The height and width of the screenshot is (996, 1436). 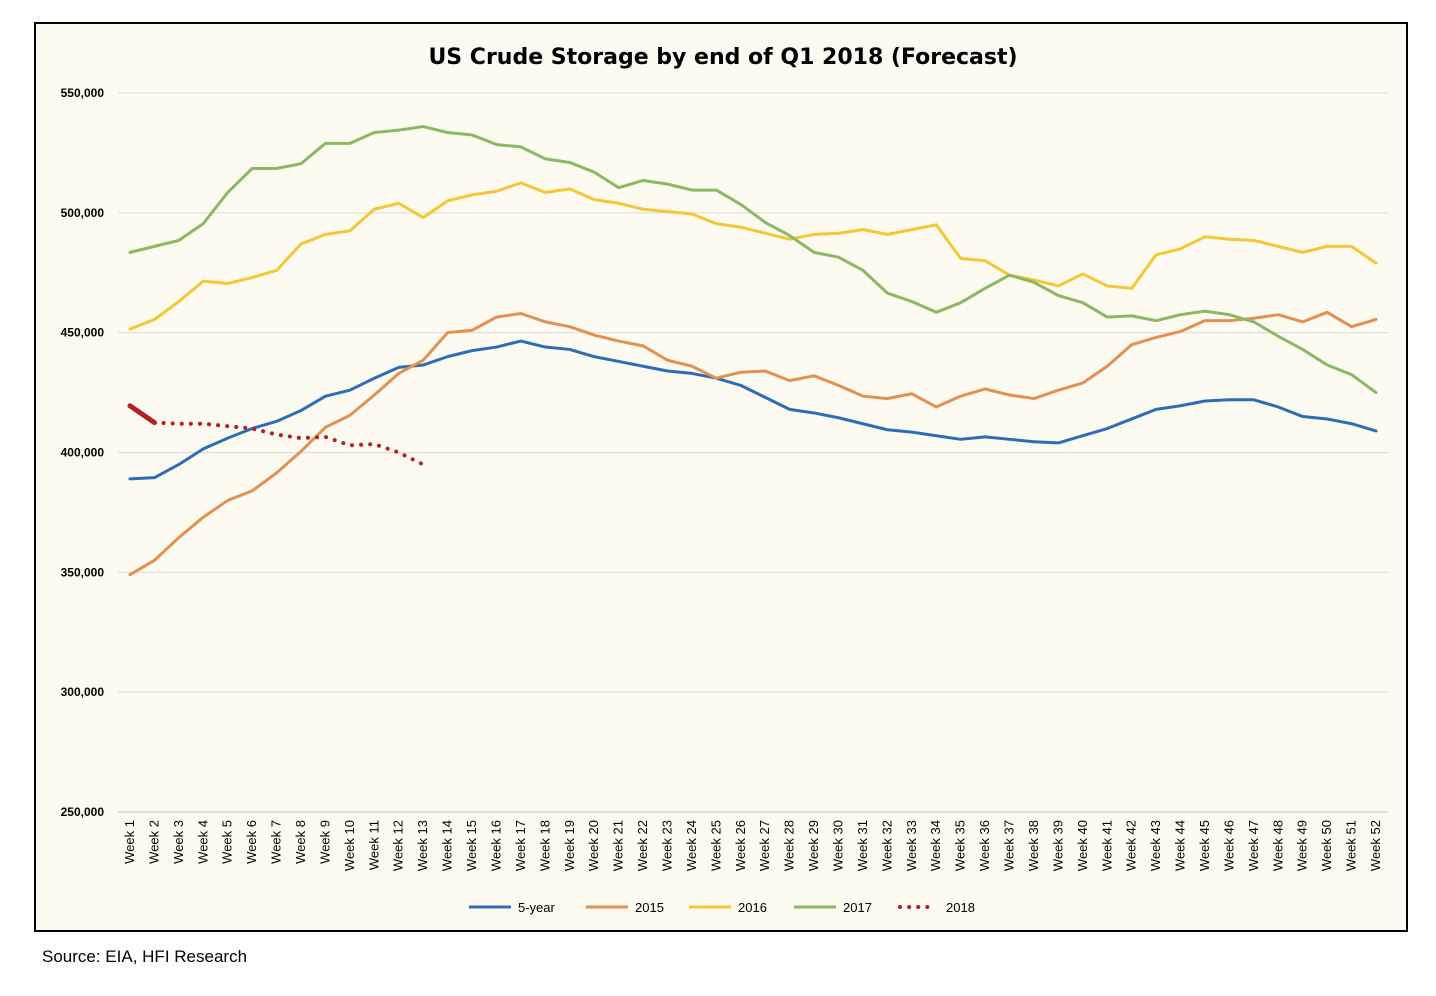 I want to click on x-tick-label: Week 37, so click(x=1009, y=845).